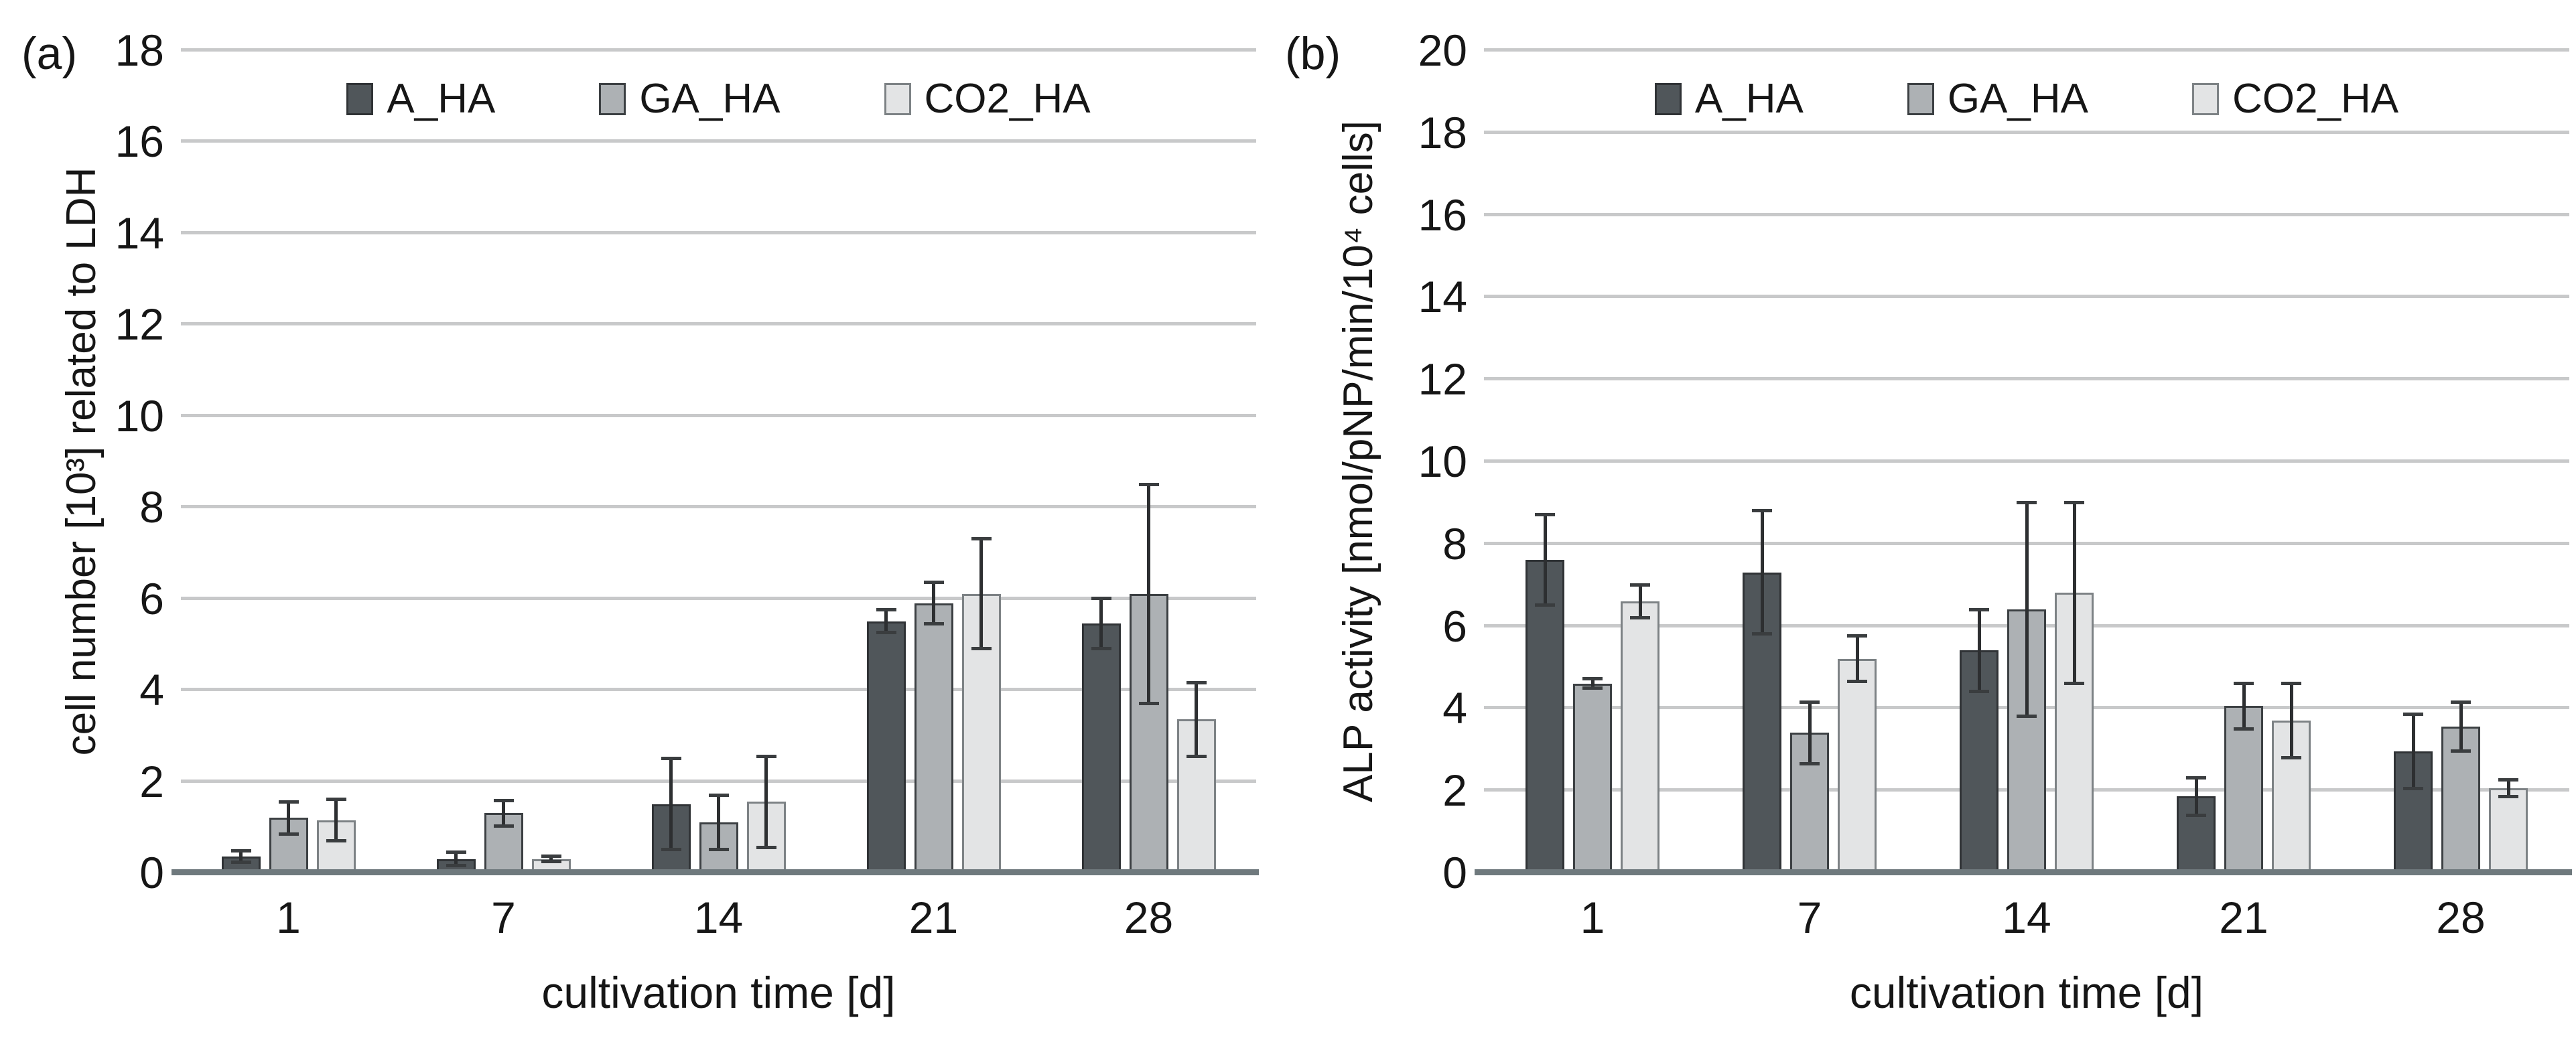 The image size is (2576, 1038). What do you see at coordinates (1313, 53) in the screenshot?
I see `panel-b-letter: (b)` at bounding box center [1313, 53].